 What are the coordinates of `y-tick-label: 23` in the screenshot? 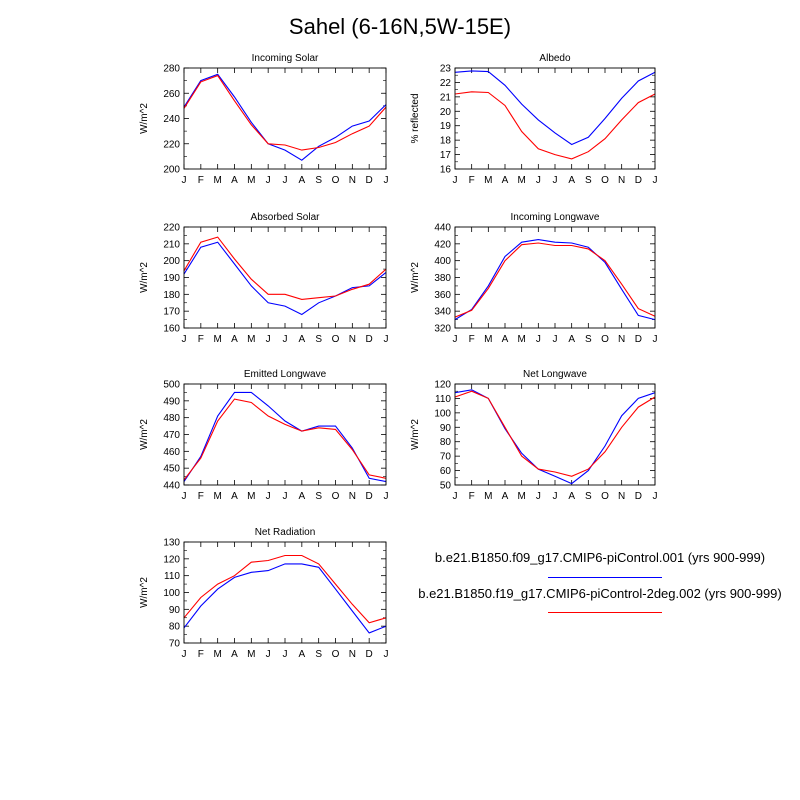 It's located at (446, 69).